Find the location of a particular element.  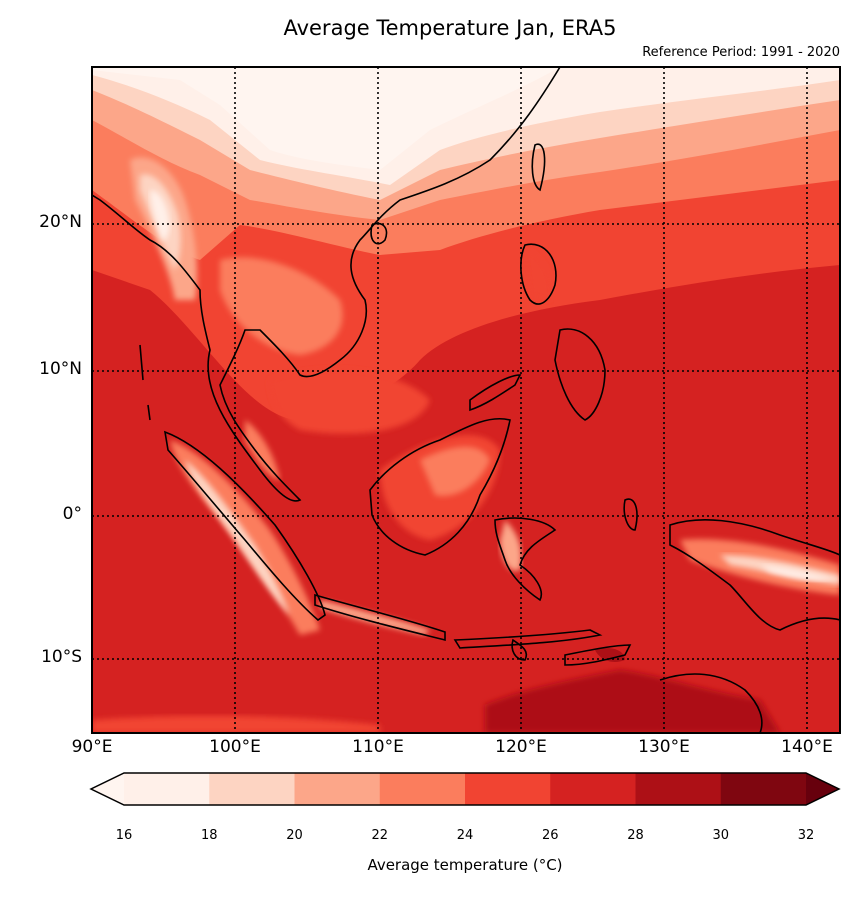

colorbar-tick-label: 22 is located at coordinates (380, 835).